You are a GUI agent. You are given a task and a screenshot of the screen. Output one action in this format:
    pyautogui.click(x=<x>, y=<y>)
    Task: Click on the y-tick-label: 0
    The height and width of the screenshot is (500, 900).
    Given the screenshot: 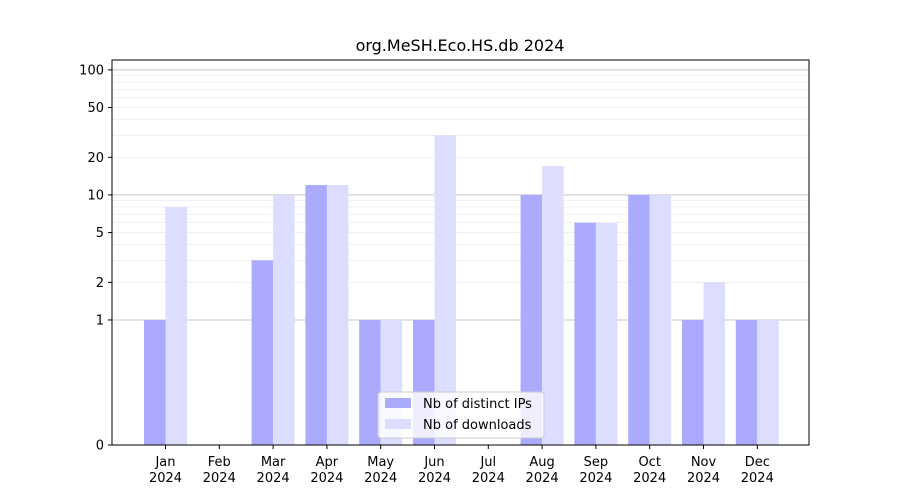 What is the action you would take?
    pyautogui.click(x=100, y=446)
    